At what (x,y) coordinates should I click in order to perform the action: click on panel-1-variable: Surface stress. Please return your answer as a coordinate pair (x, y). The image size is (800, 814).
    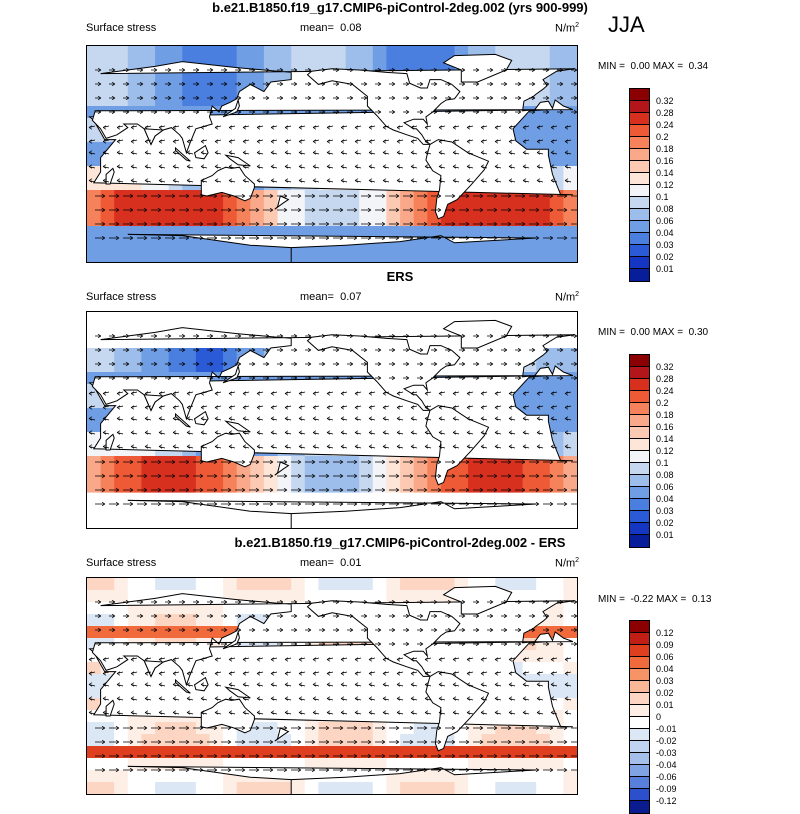
    Looking at the image, I should click on (121, 28).